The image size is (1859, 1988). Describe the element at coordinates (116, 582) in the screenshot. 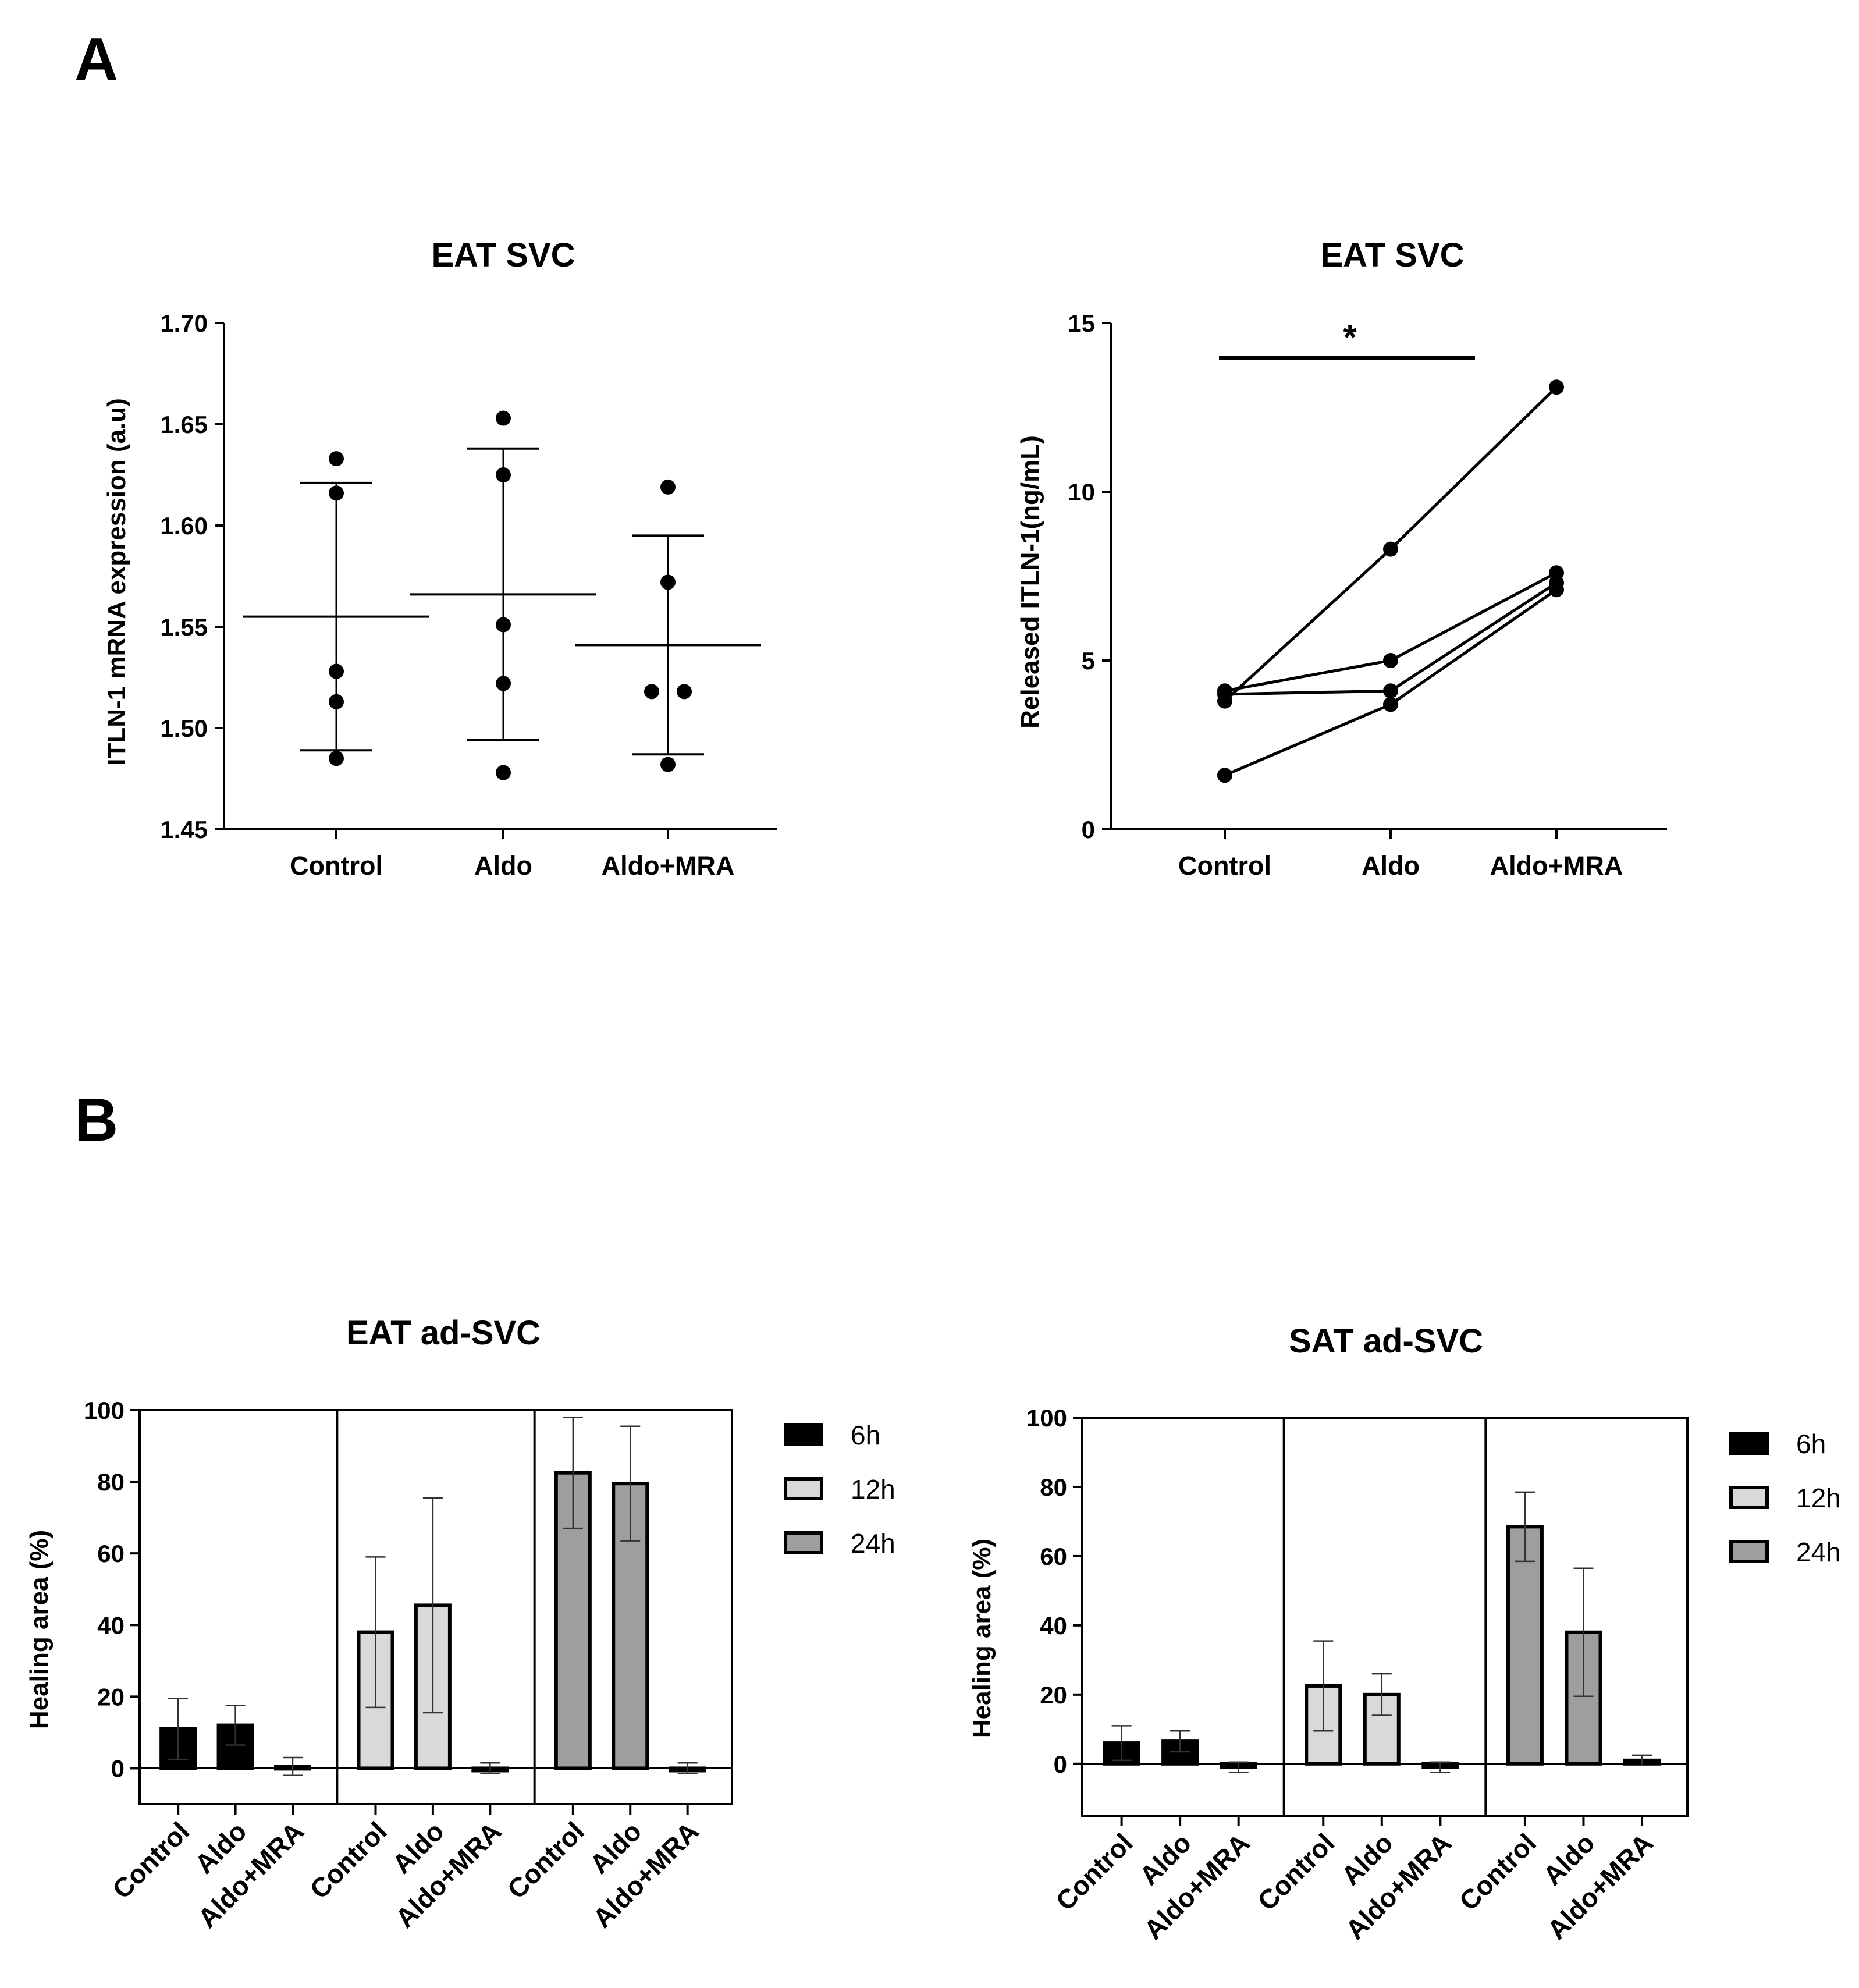

I see `y-axis-label: ITLN-1 mRNA expression (a.u)` at that location.